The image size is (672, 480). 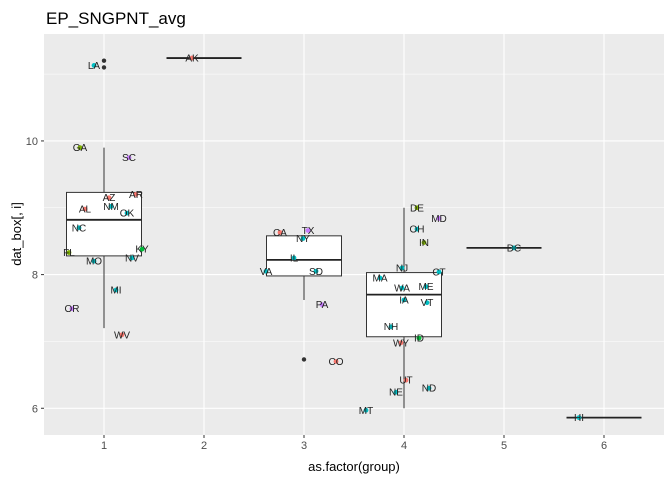 I want to click on point-label: AL, so click(x=85, y=210).